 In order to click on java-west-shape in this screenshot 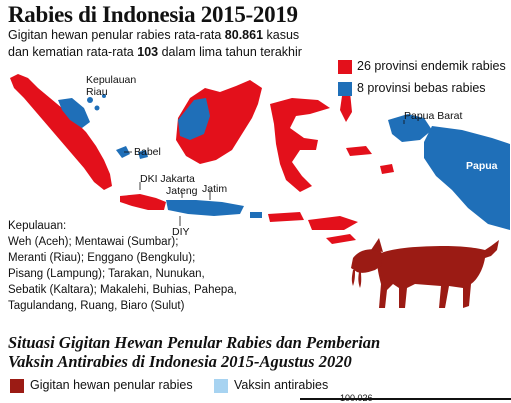, I will do `click(143, 202)`.